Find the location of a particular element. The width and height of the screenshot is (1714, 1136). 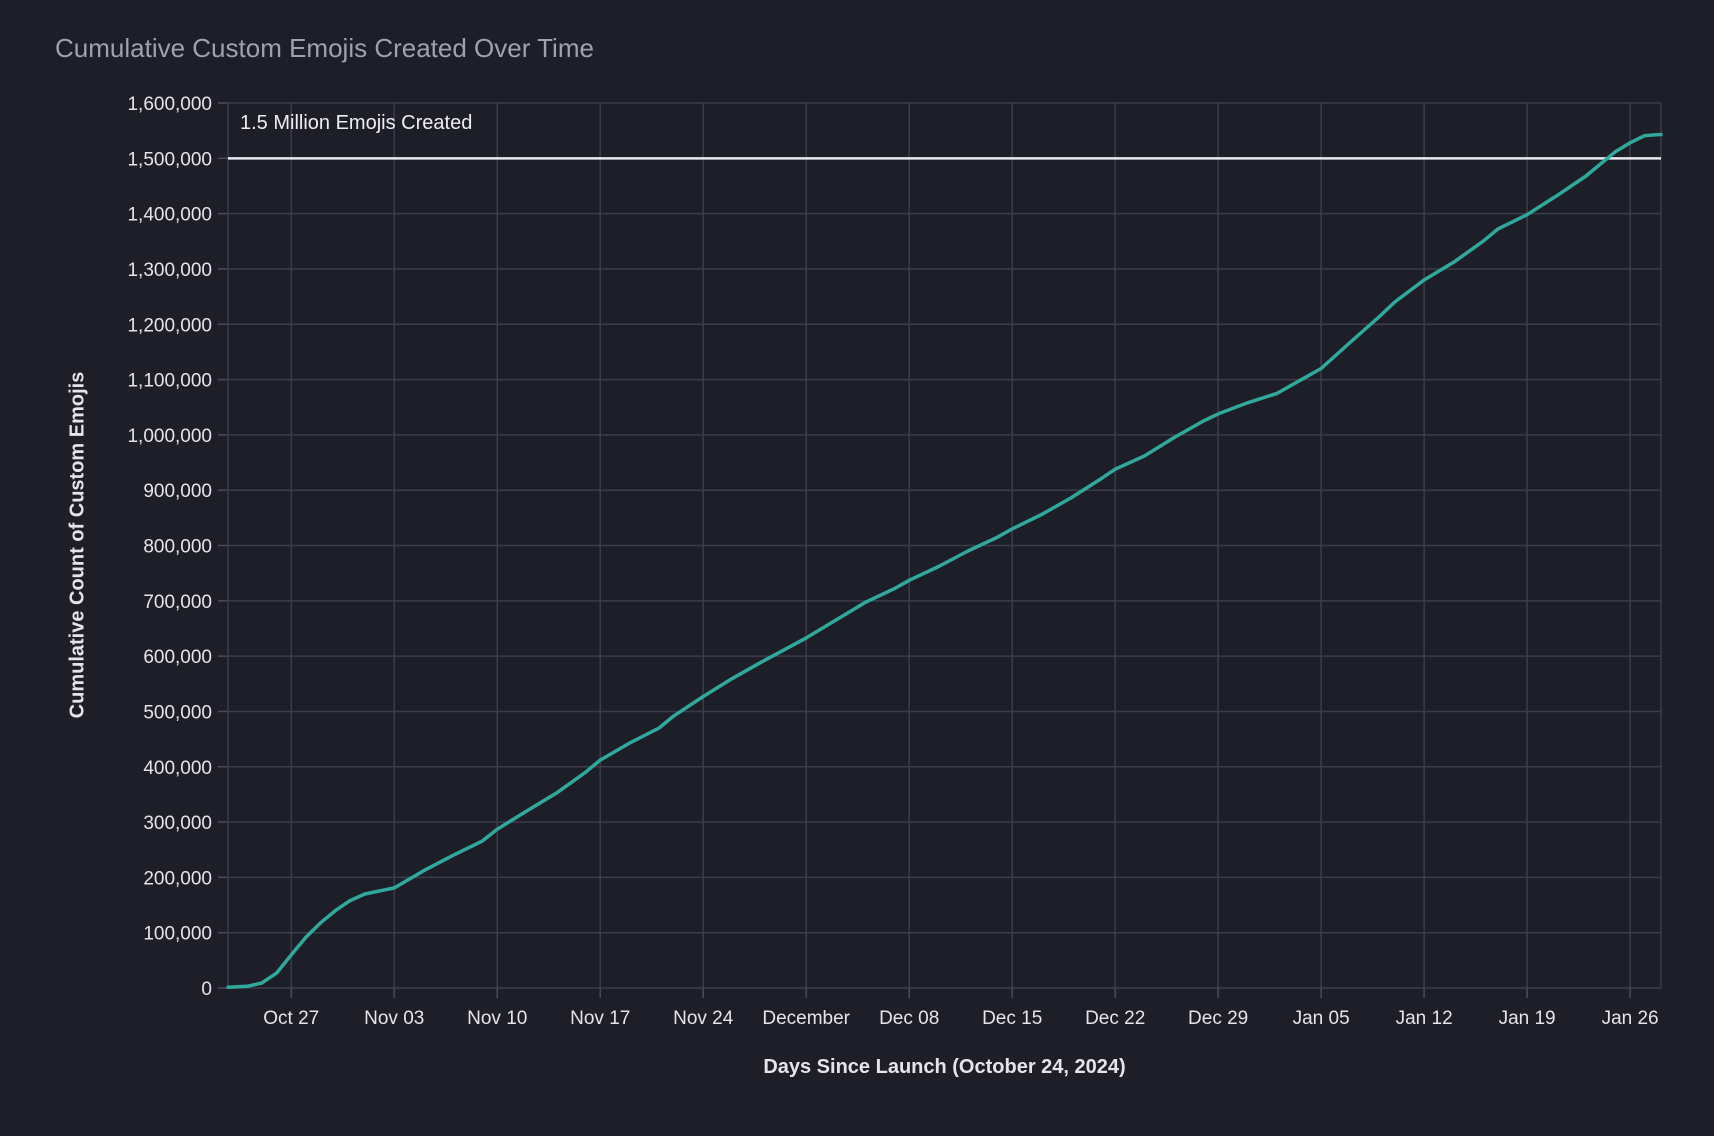

y-tick-label: 0 is located at coordinates (206, 989).